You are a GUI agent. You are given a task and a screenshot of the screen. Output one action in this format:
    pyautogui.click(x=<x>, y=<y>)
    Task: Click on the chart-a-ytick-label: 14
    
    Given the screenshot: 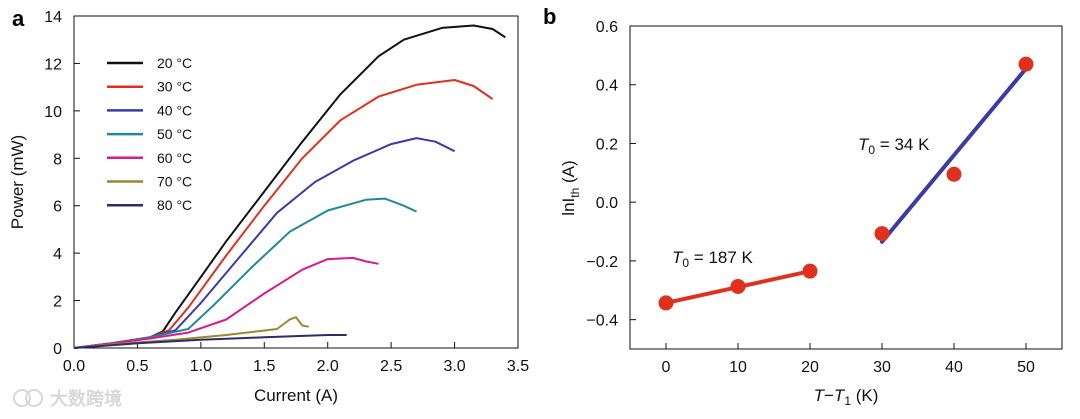 What is the action you would take?
    pyautogui.click(x=53, y=17)
    